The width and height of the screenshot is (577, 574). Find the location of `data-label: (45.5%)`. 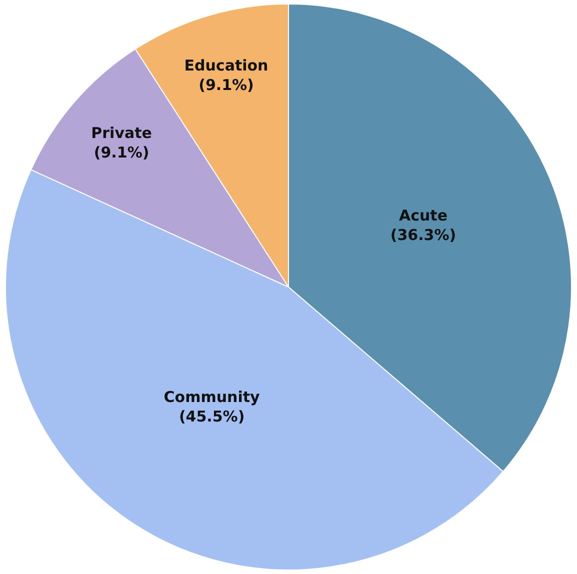

data-label: (45.5%) is located at coordinates (211, 417).